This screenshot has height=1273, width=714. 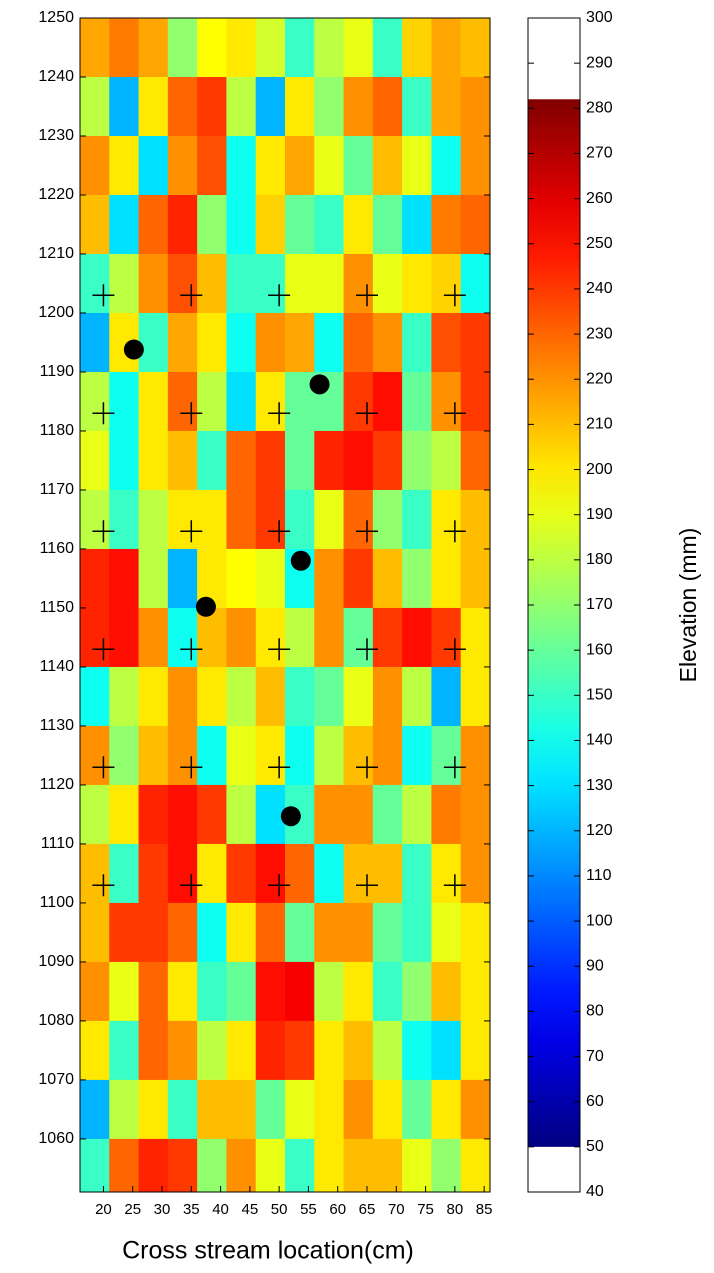 What do you see at coordinates (595, 1191) in the screenshot?
I see `colorbar-tick-label: 40` at bounding box center [595, 1191].